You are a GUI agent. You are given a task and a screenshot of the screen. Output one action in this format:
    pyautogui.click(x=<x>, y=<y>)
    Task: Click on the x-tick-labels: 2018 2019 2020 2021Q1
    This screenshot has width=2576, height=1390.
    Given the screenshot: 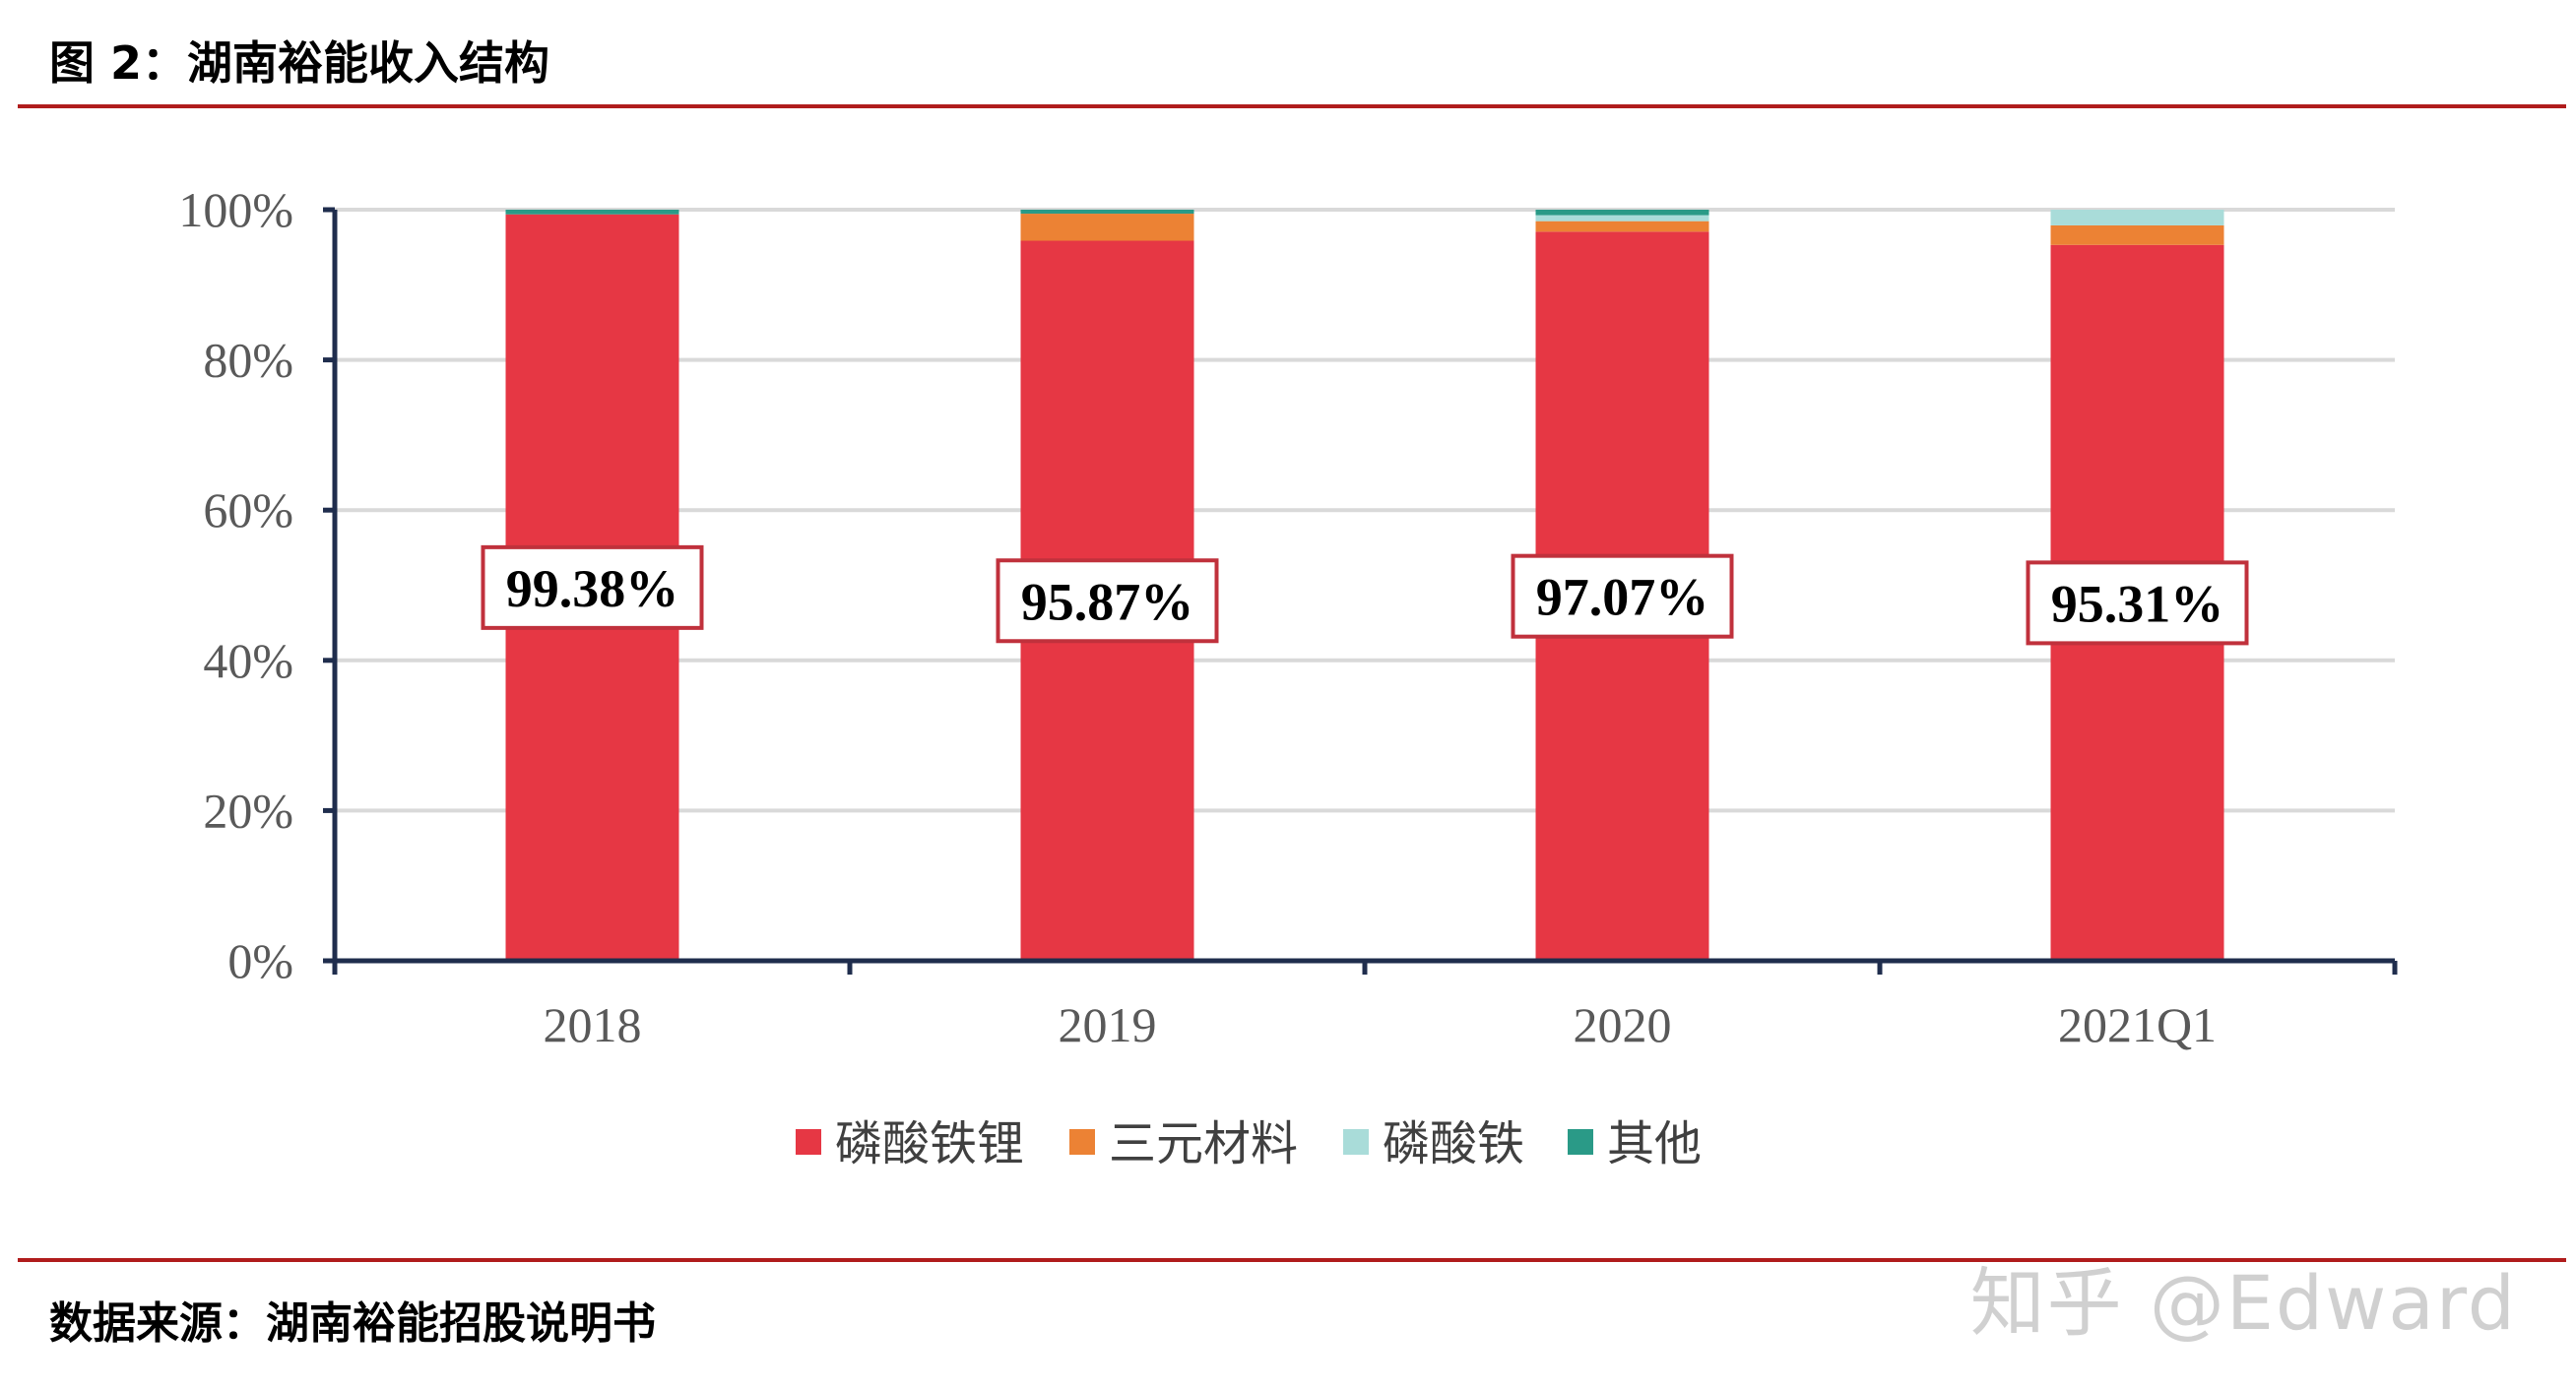 What is the action you would take?
    pyautogui.click(x=1381, y=1024)
    